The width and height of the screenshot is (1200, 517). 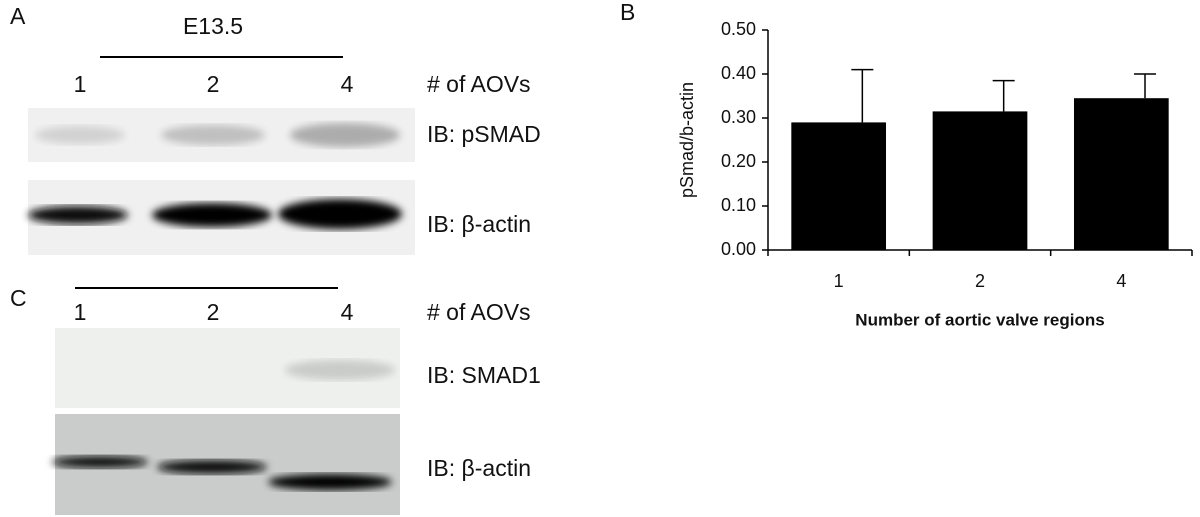 What do you see at coordinates (1121, 281) in the screenshot?
I see `x-tick-label: 4` at bounding box center [1121, 281].